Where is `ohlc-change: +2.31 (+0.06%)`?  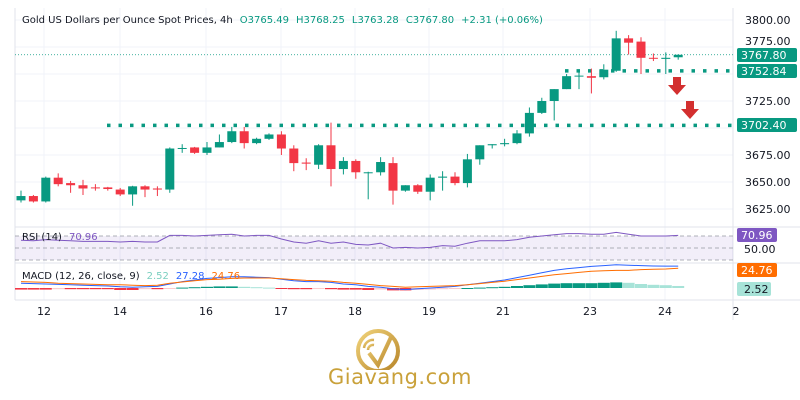 ohlc-change: +2.31 (+0.06%) is located at coordinates (502, 20).